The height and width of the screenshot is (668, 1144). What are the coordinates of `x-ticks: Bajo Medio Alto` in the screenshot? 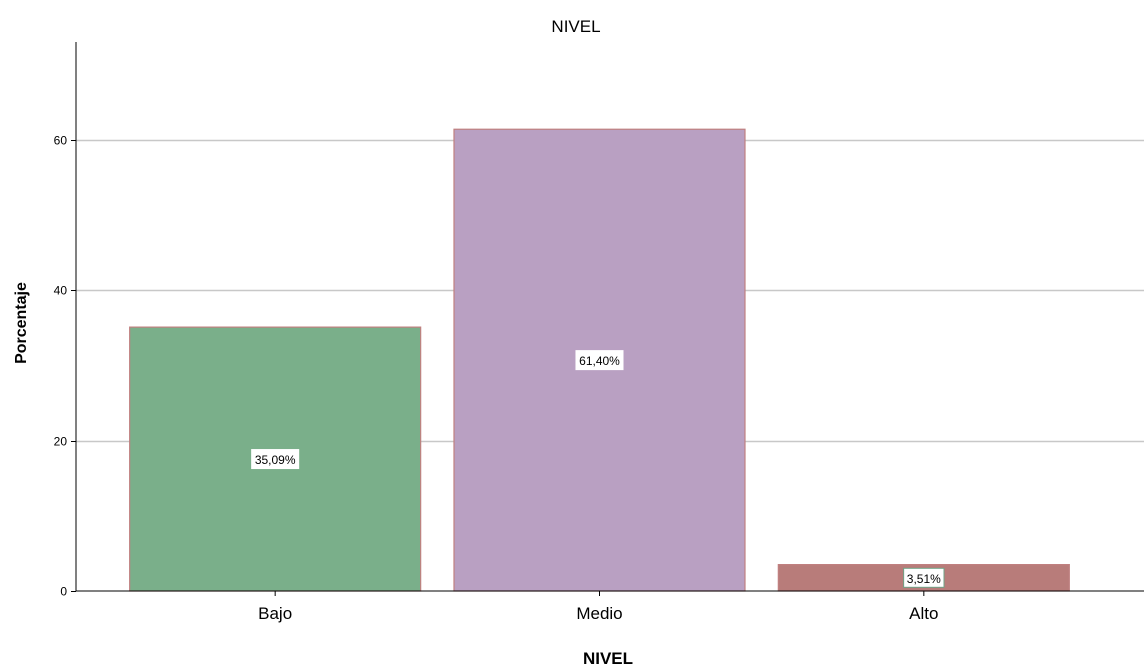 It's located at (598, 607).